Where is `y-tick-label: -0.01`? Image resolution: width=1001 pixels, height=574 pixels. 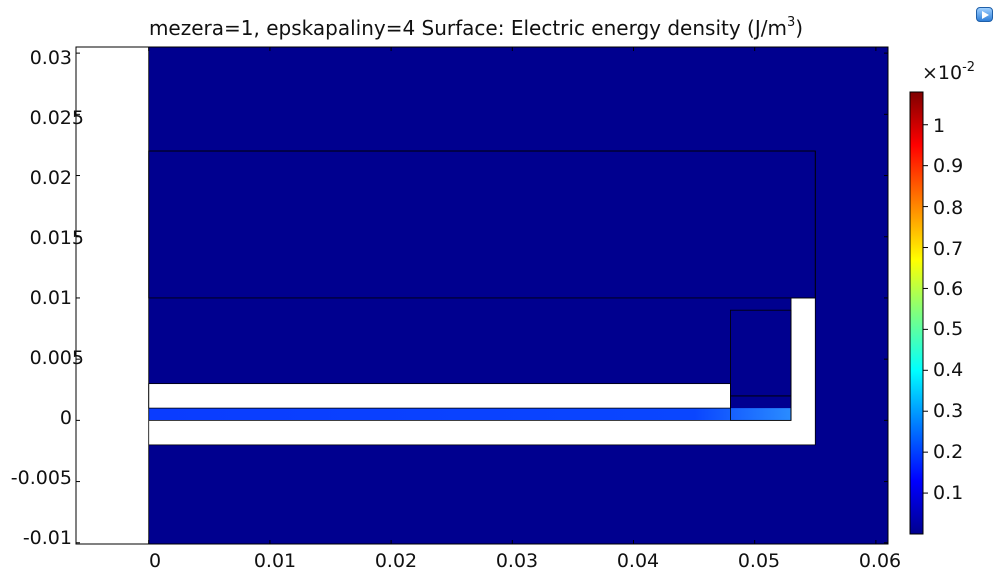
y-tick-label: -0.01 is located at coordinates (47, 538).